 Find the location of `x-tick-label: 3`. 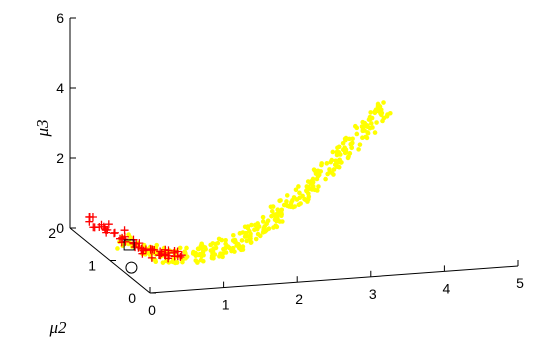

x-tick-label: 3 is located at coordinates (373, 294).